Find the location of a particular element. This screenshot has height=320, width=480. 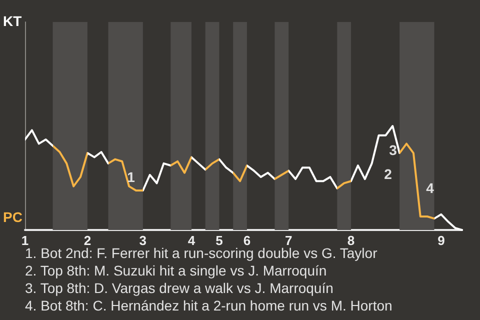

annotation: 1 is located at coordinates (131, 177).